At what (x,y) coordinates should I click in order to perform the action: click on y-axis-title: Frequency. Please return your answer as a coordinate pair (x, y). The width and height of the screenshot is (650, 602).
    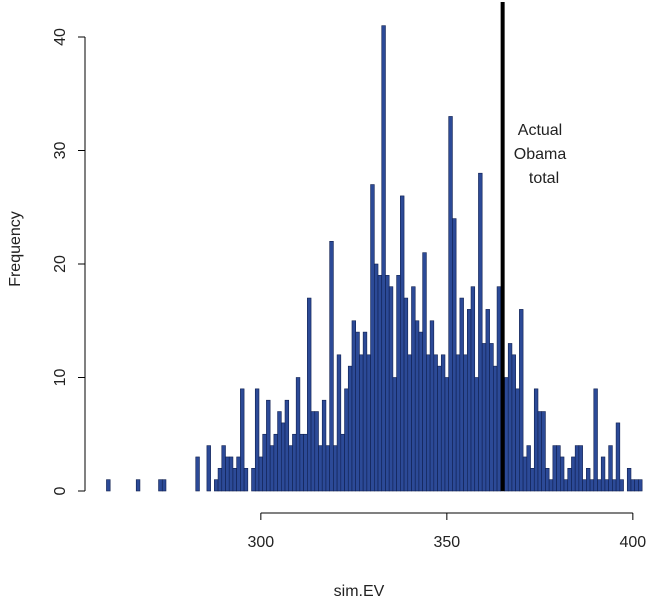
    Looking at the image, I should click on (15, 249).